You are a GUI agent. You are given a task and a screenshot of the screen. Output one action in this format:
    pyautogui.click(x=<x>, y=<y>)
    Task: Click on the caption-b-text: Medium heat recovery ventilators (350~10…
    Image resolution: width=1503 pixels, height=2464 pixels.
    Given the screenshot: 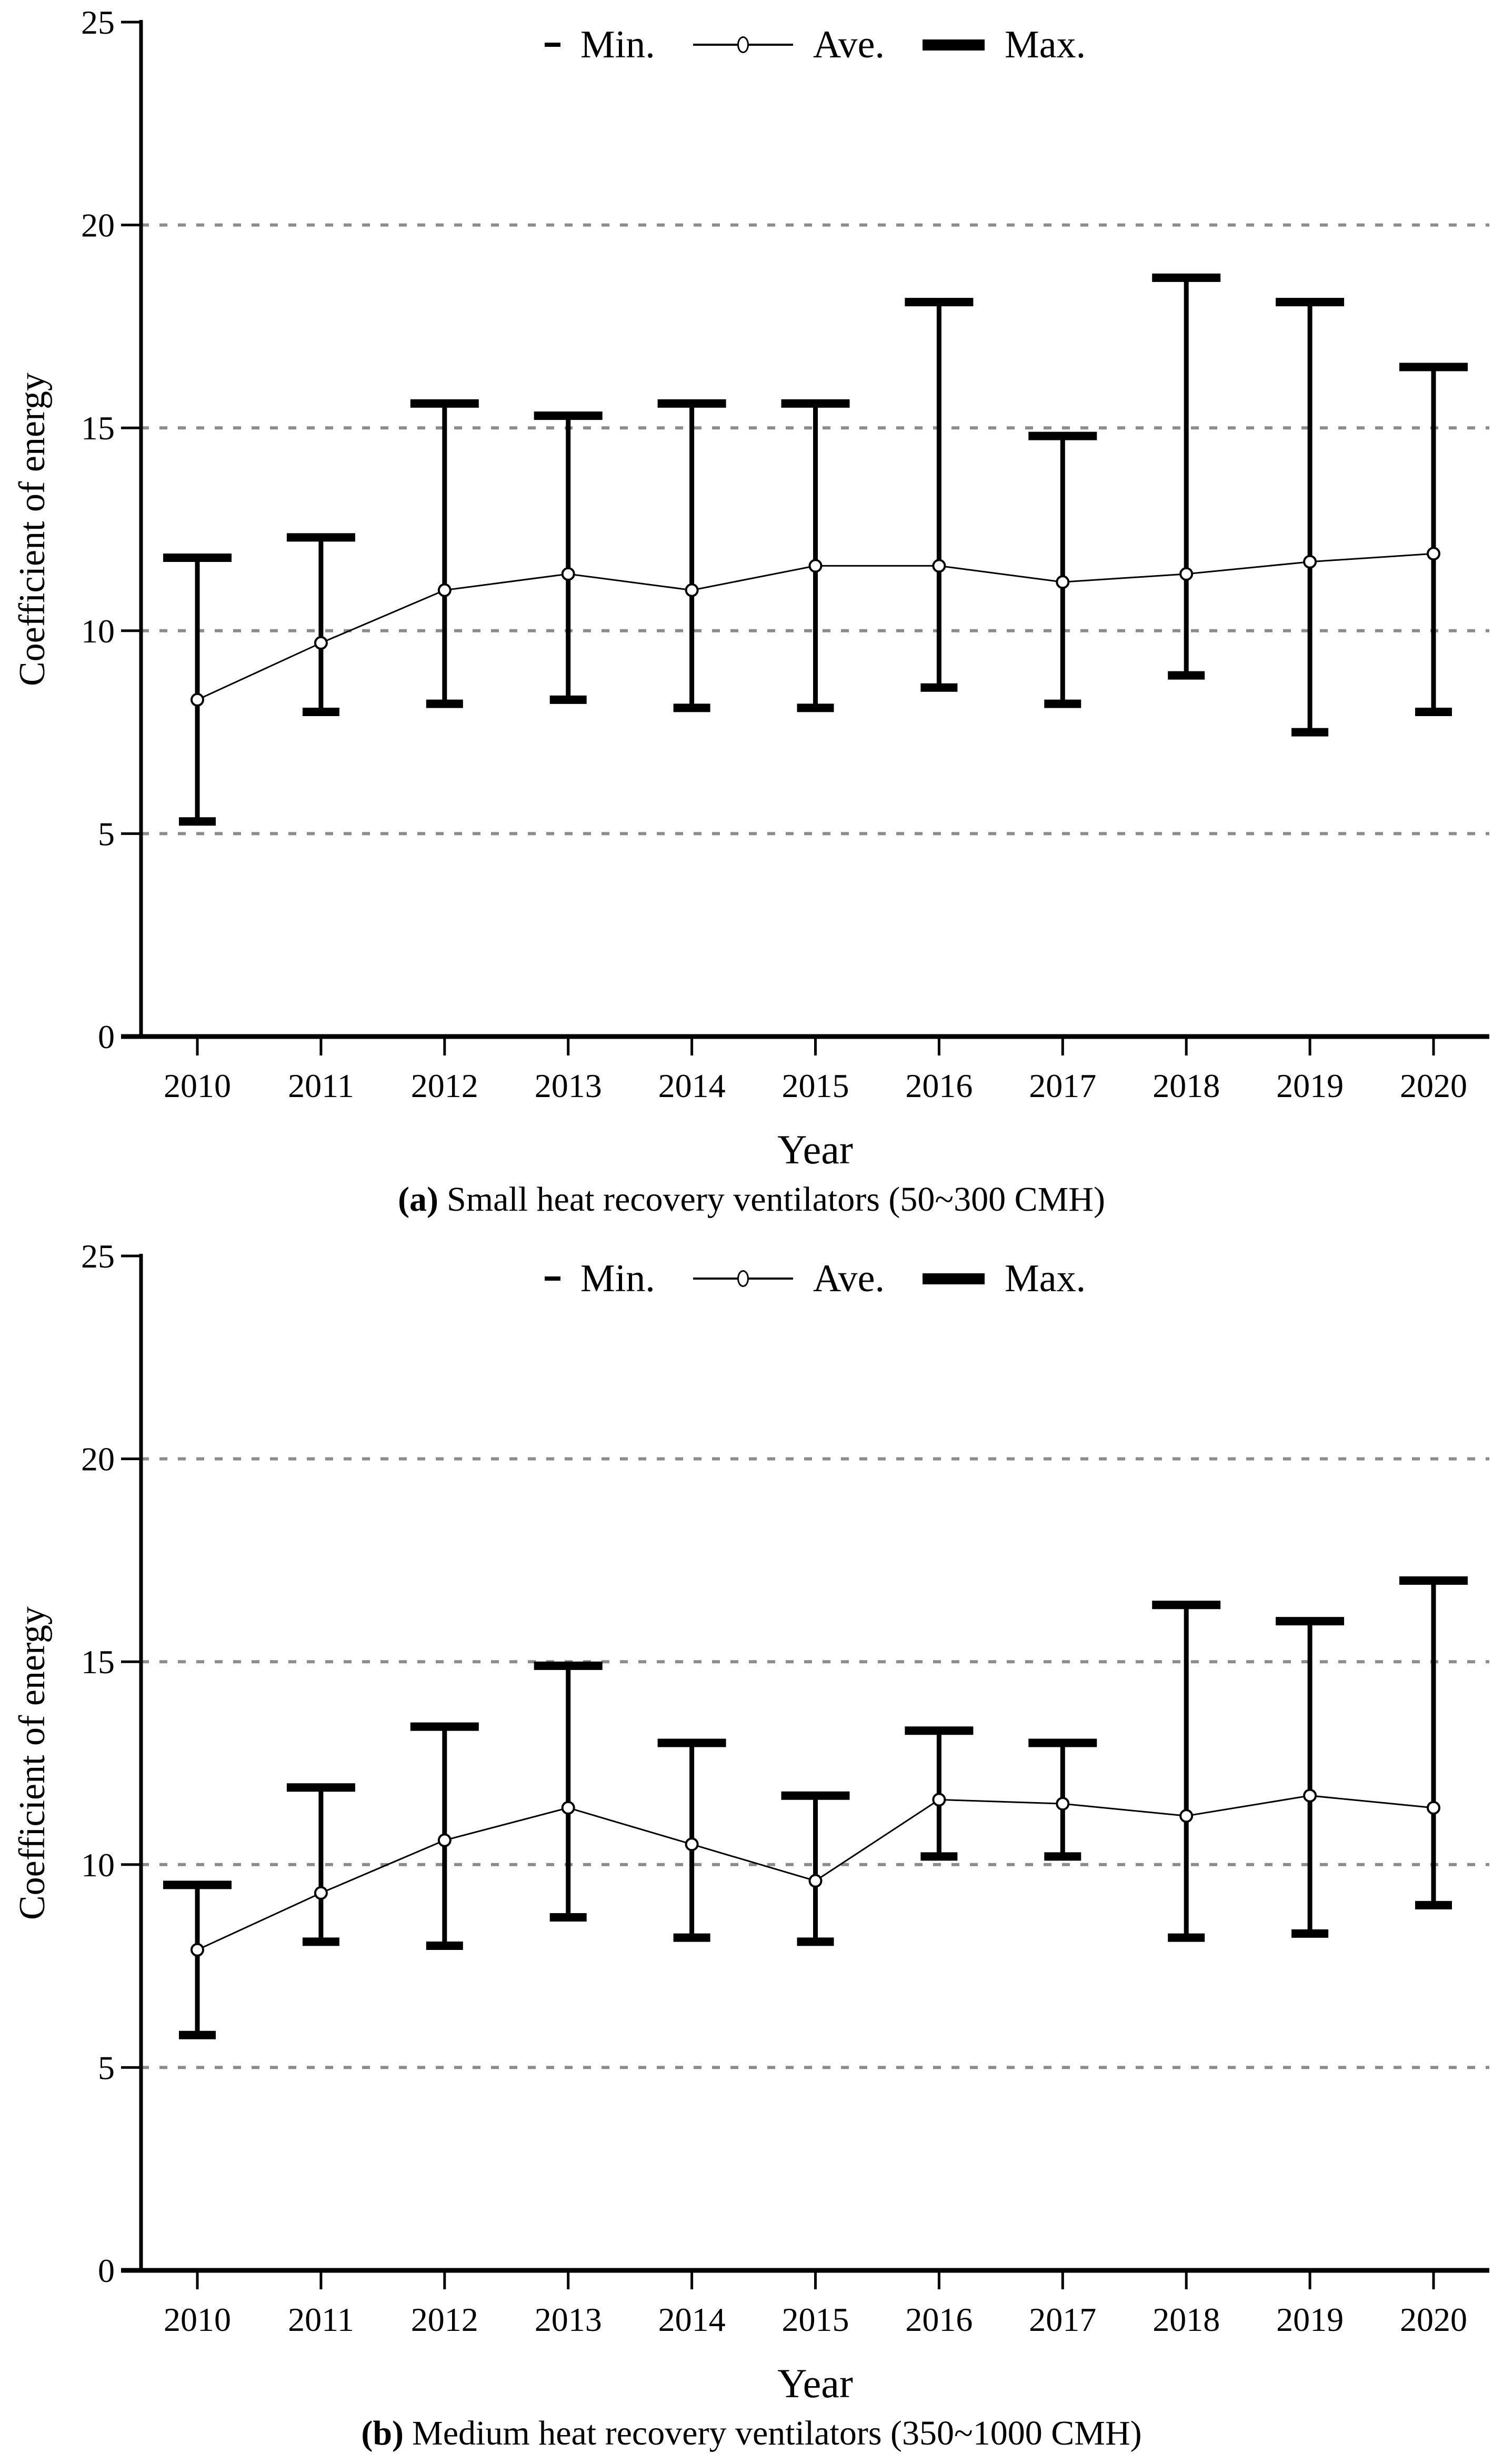 What is the action you would take?
    pyautogui.click(x=777, y=2433)
    